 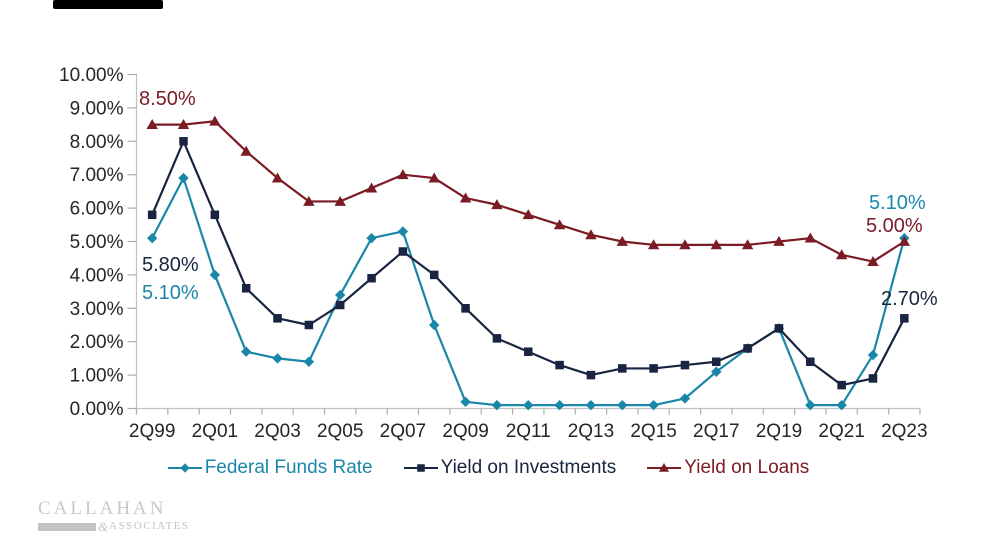 I want to click on y-tick-label: 7.00%, so click(x=97, y=175).